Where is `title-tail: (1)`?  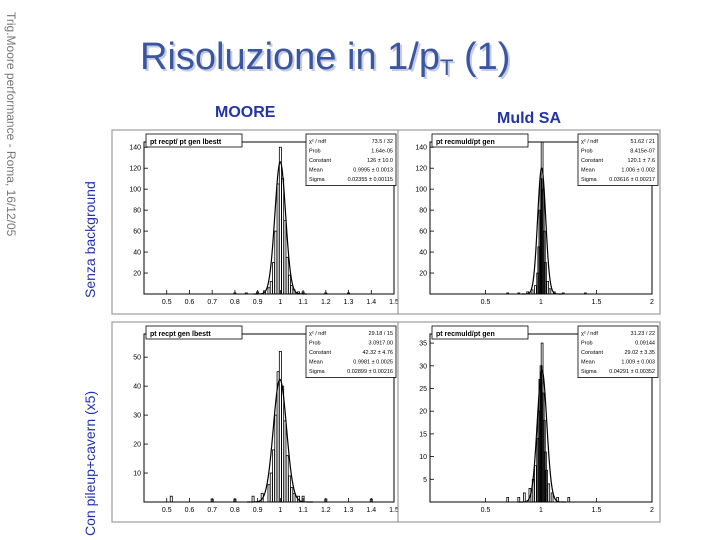 title-tail: (1) is located at coordinates (487, 57).